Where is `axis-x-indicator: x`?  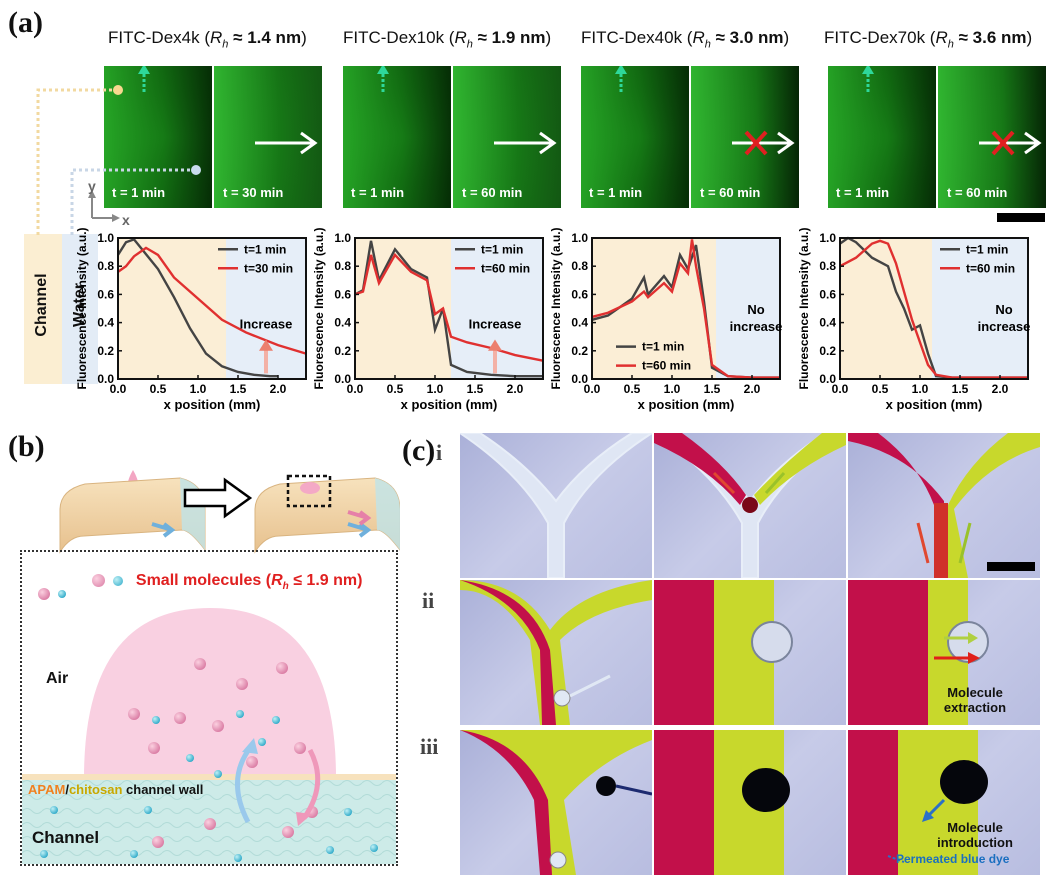 axis-x-indicator: x is located at coordinates (126, 220).